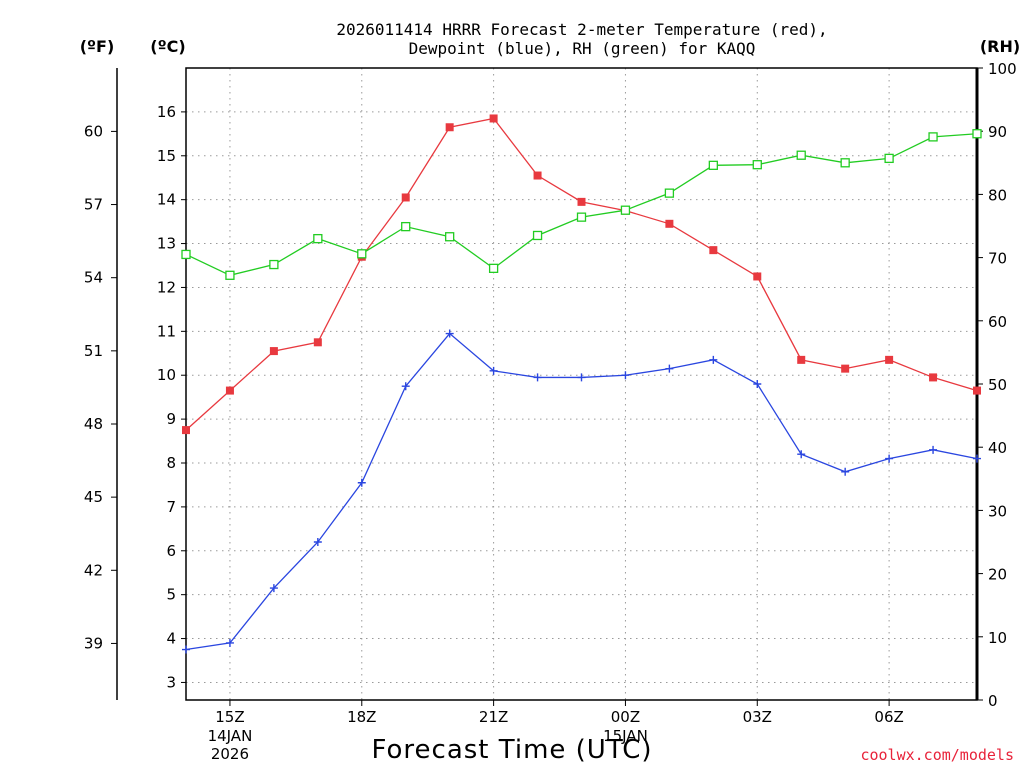 The height and width of the screenshot is (768, 1024). Describe the element at coordinates (171, 595) in the screenshot. I see `celsius-tick-label: 5` at that location.